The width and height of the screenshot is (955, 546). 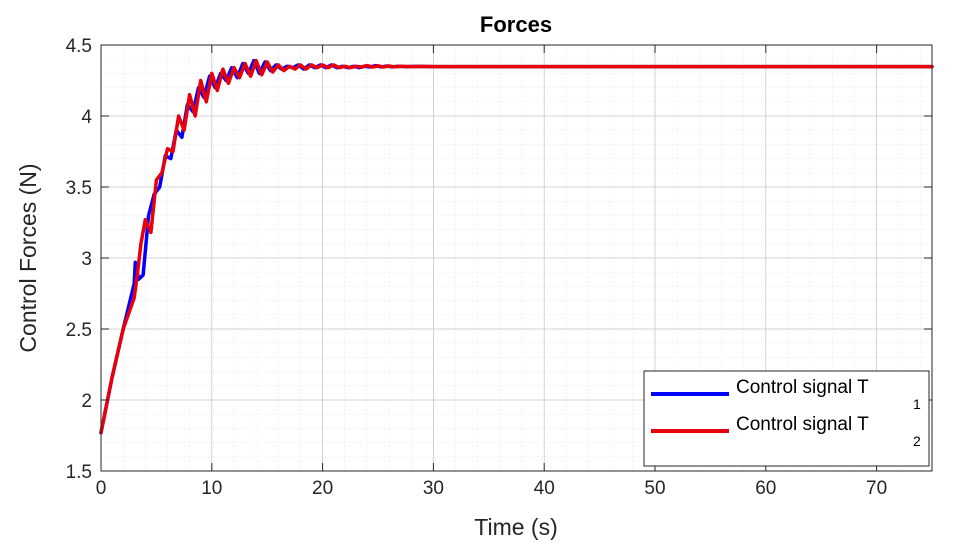 What do you see at coordinates (79, 259) in the screenshot?
I see `y-tick-labels: 1.5 2 2.5 3 3.5 4 4.5` at bounding box center [79, 259].